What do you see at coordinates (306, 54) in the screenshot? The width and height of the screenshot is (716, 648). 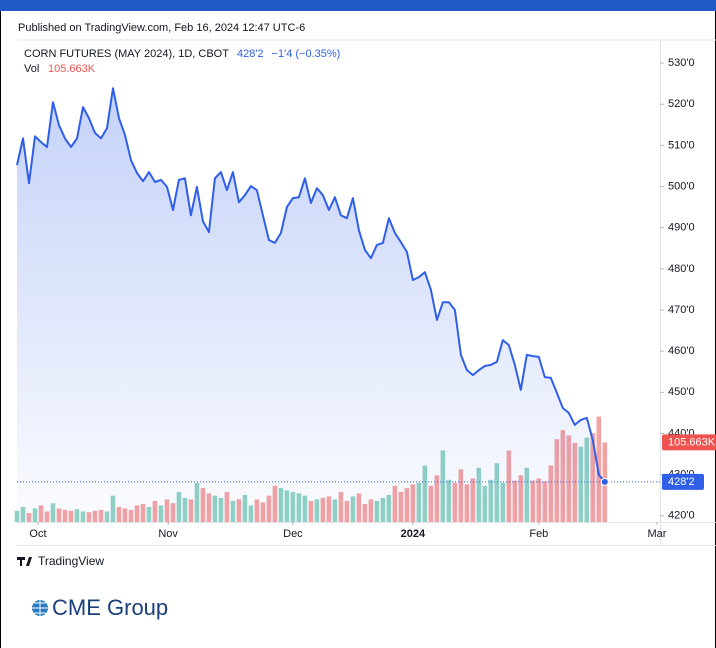 I see `price-change: −1'4 (−0.35%)` at bounding box center [306, 54].